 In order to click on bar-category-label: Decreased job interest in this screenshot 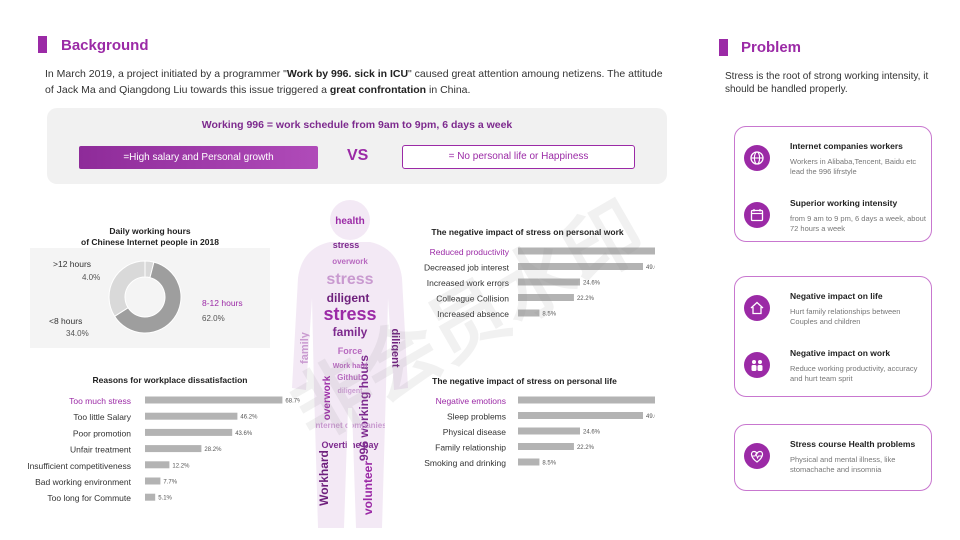, I will do `click(467, 268)`.